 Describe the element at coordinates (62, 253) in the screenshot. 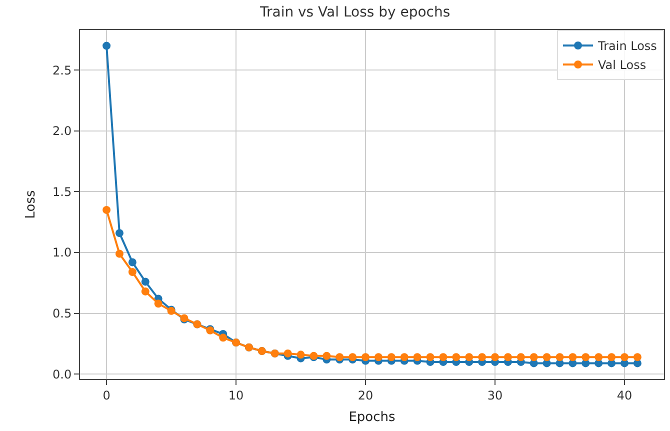

I see `y-tick-label: 1.0` at that location.